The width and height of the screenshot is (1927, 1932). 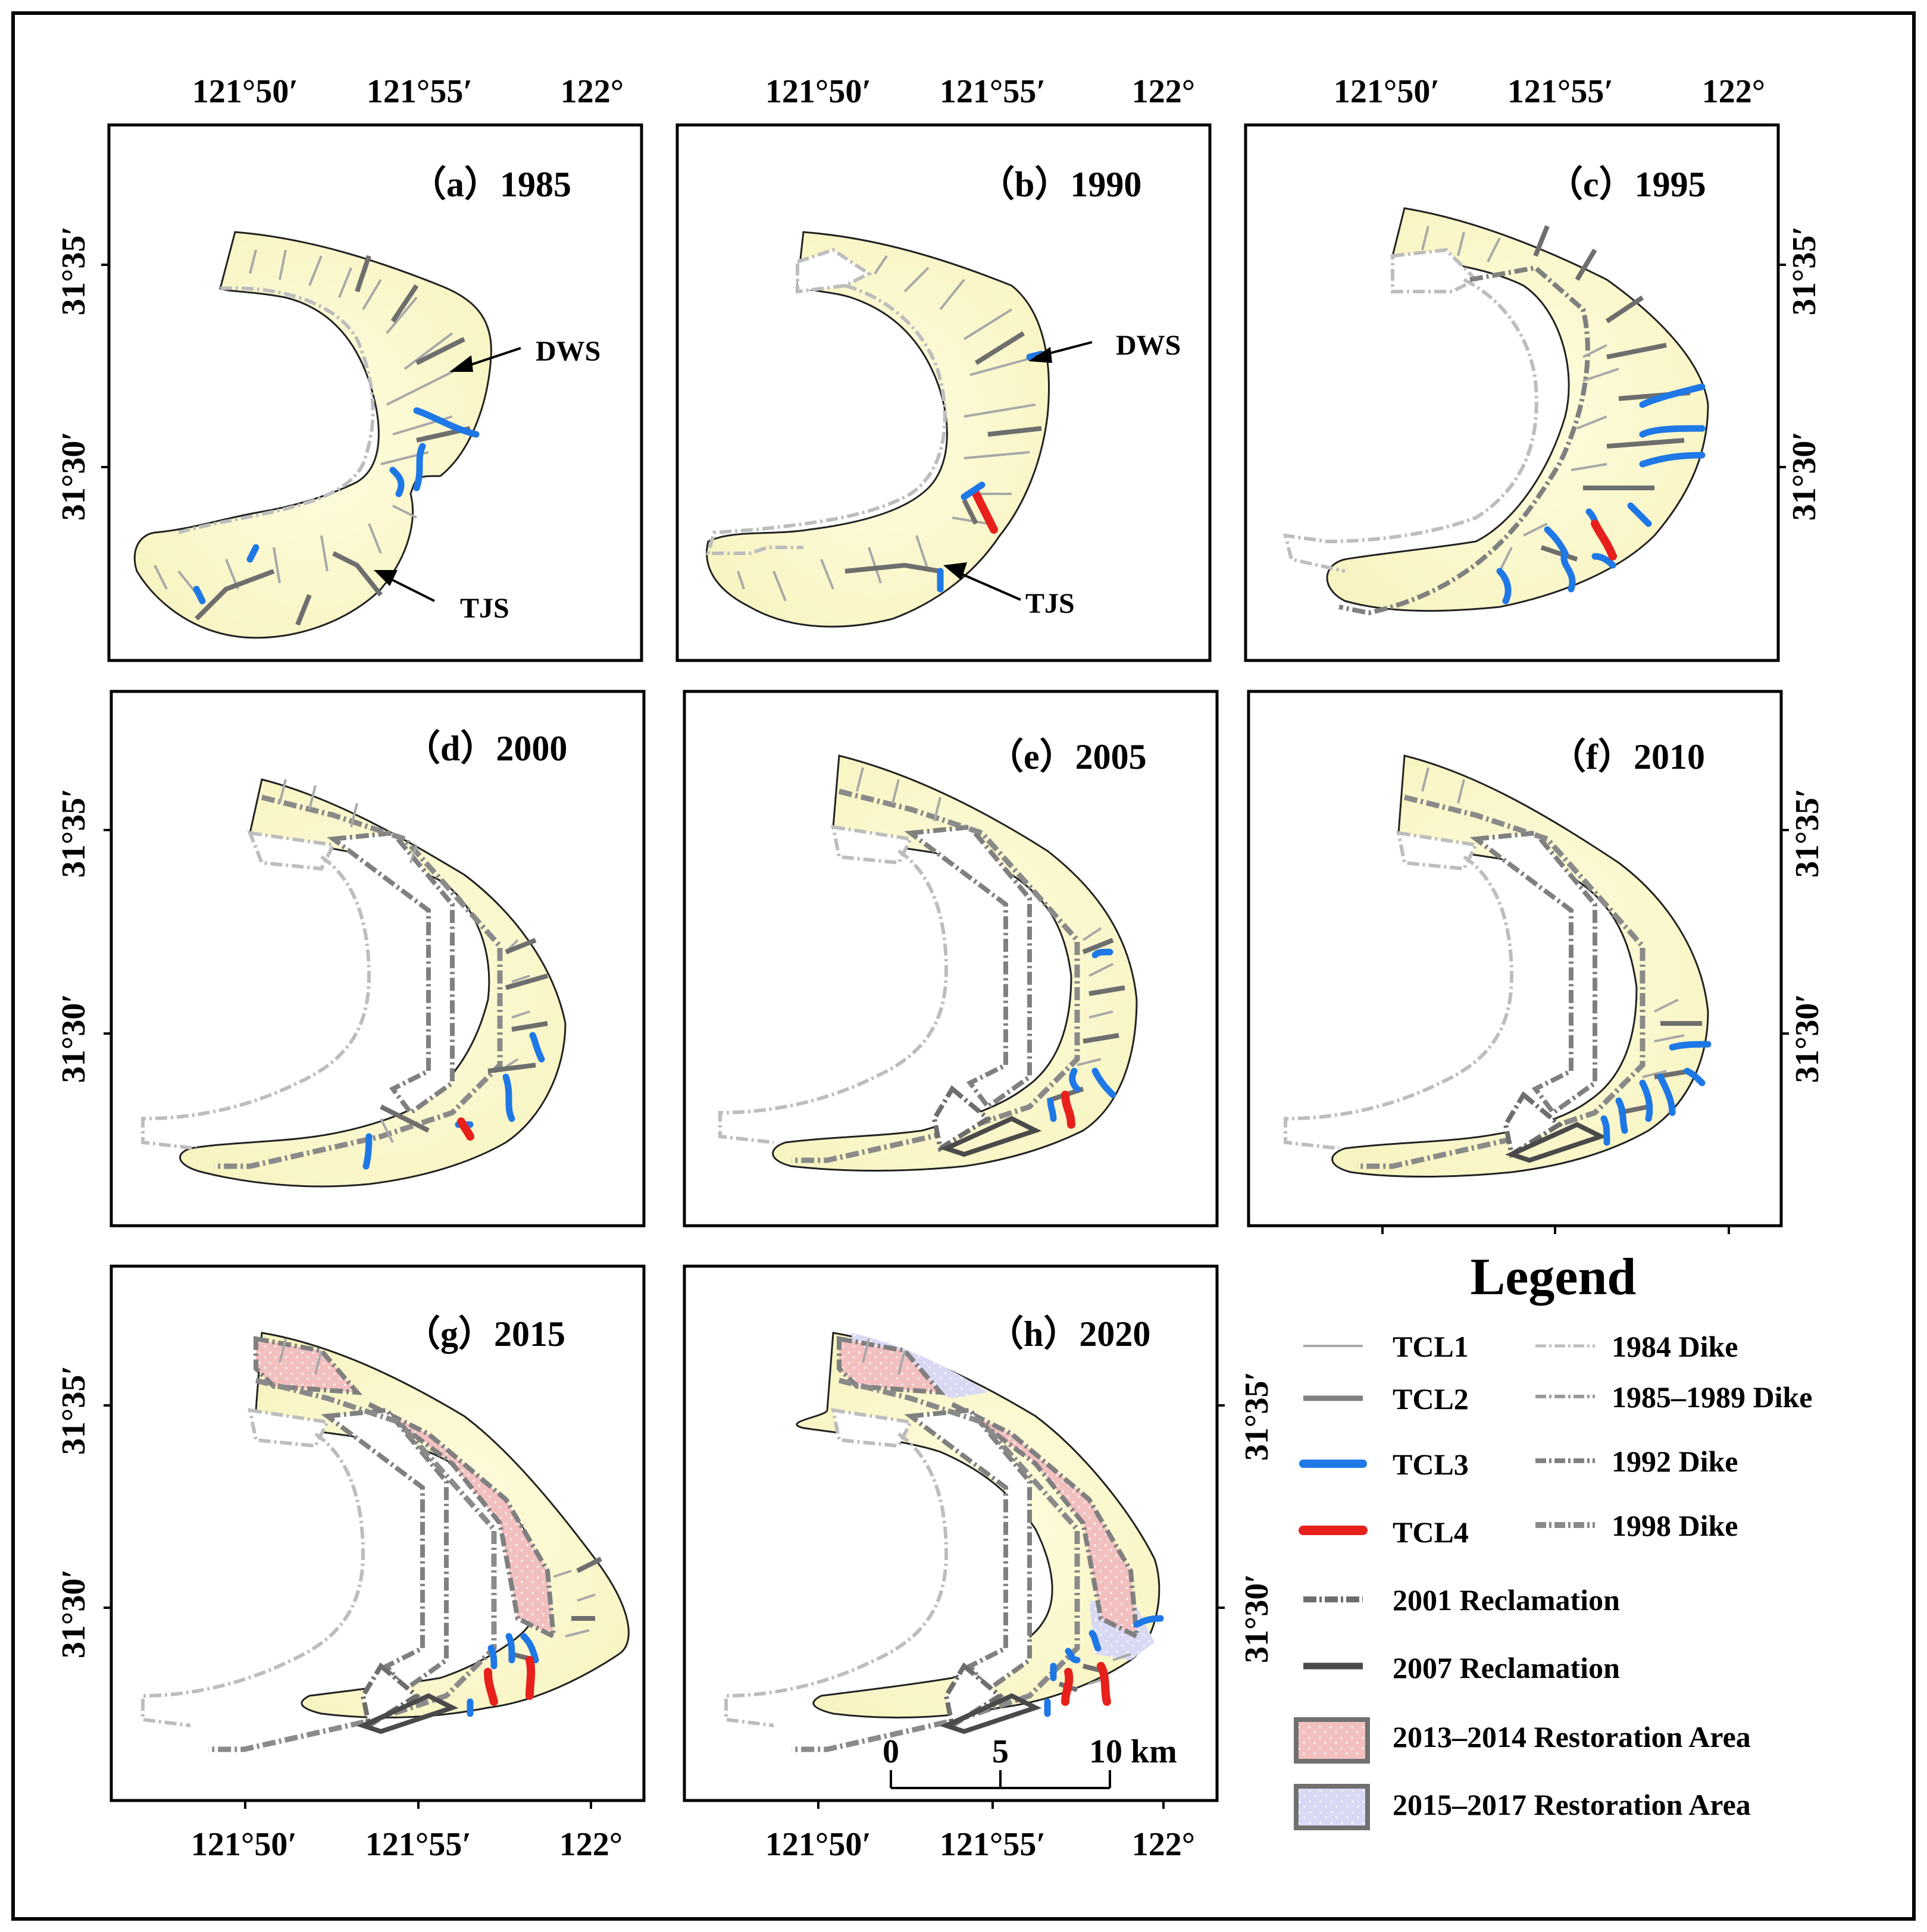 I want to click on panel-title-d: （d）2000, so click(x=486, y=748).